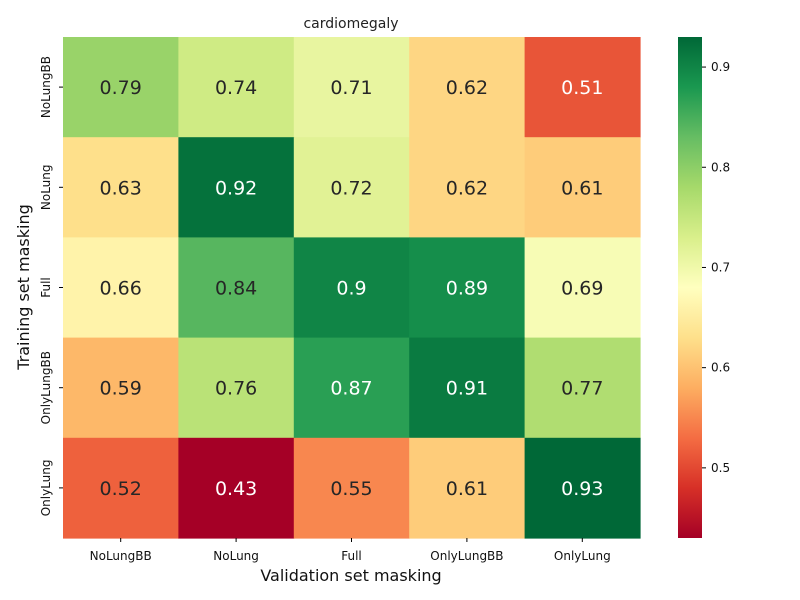 The height and width of the screenshot is (600, 800). What do you see at coordinates (720, 368) in the screenshot?
I see `colorbar-tick-label: 0.6` at bounding box center [720, 368].